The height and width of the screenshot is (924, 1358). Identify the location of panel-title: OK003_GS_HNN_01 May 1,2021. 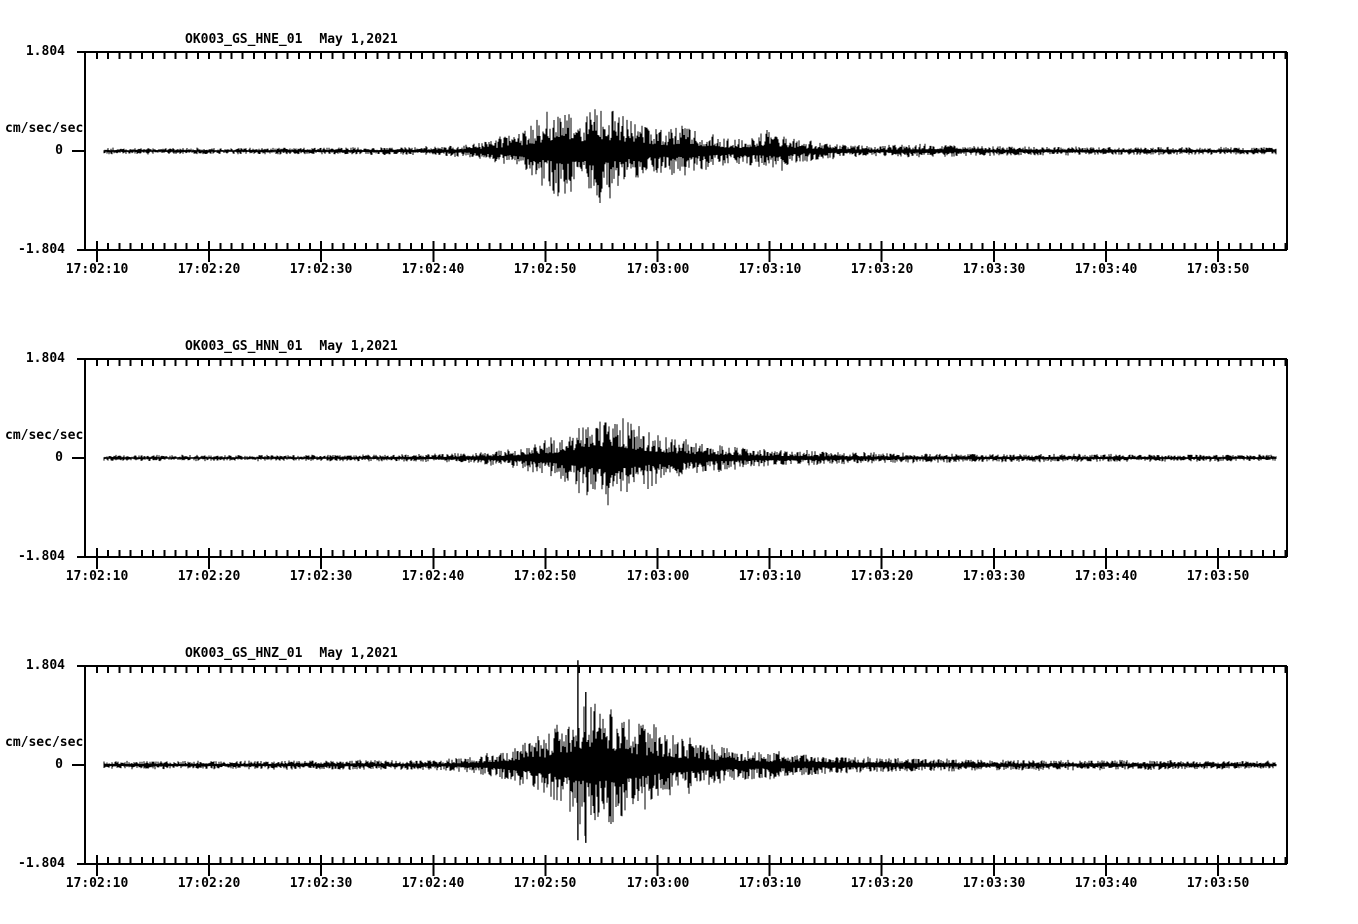
(291, 347).